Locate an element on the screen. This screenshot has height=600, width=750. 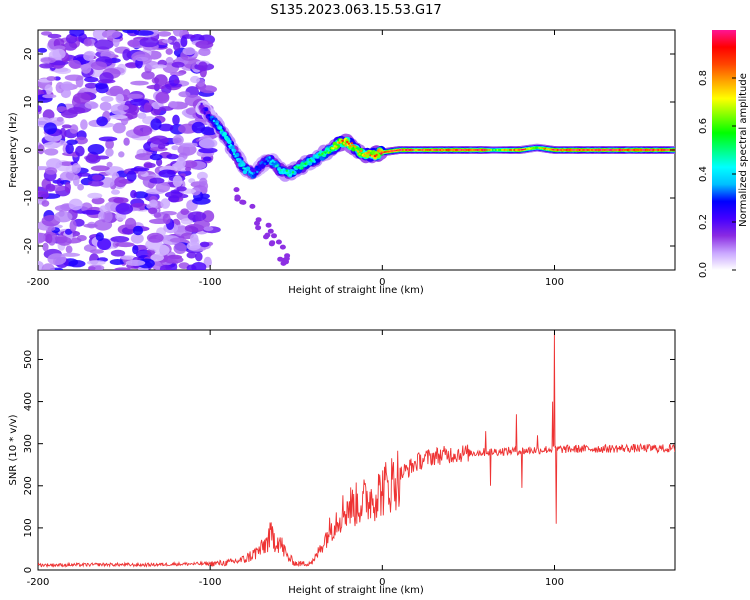
colorbar-tick-label: 0.4 is located at coordinates (703, 174).